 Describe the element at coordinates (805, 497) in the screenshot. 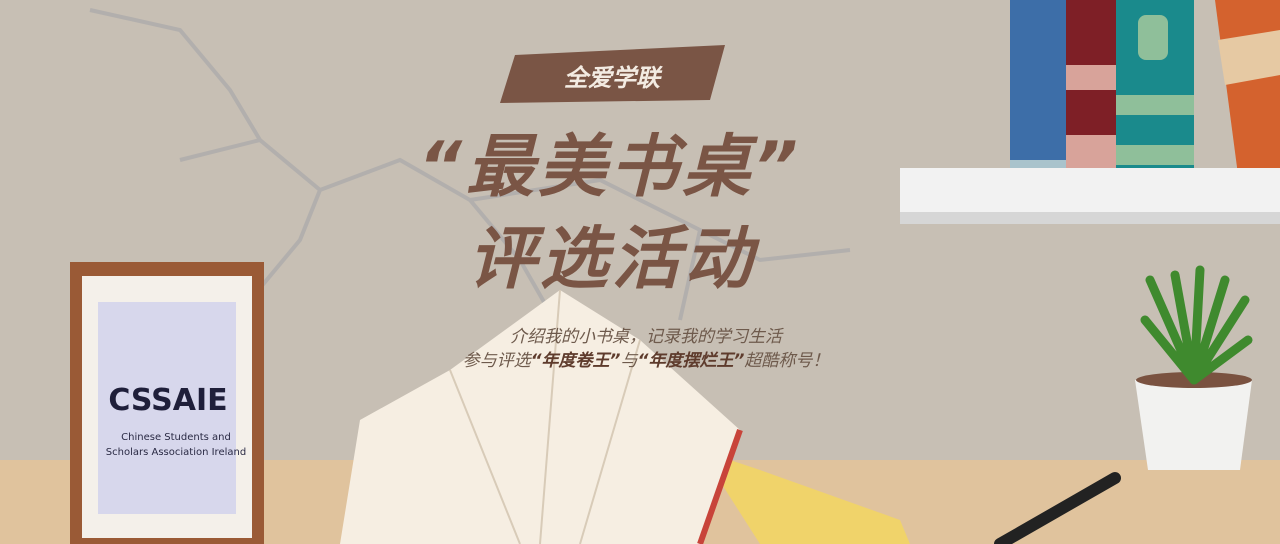

I see `notebook` at that location.